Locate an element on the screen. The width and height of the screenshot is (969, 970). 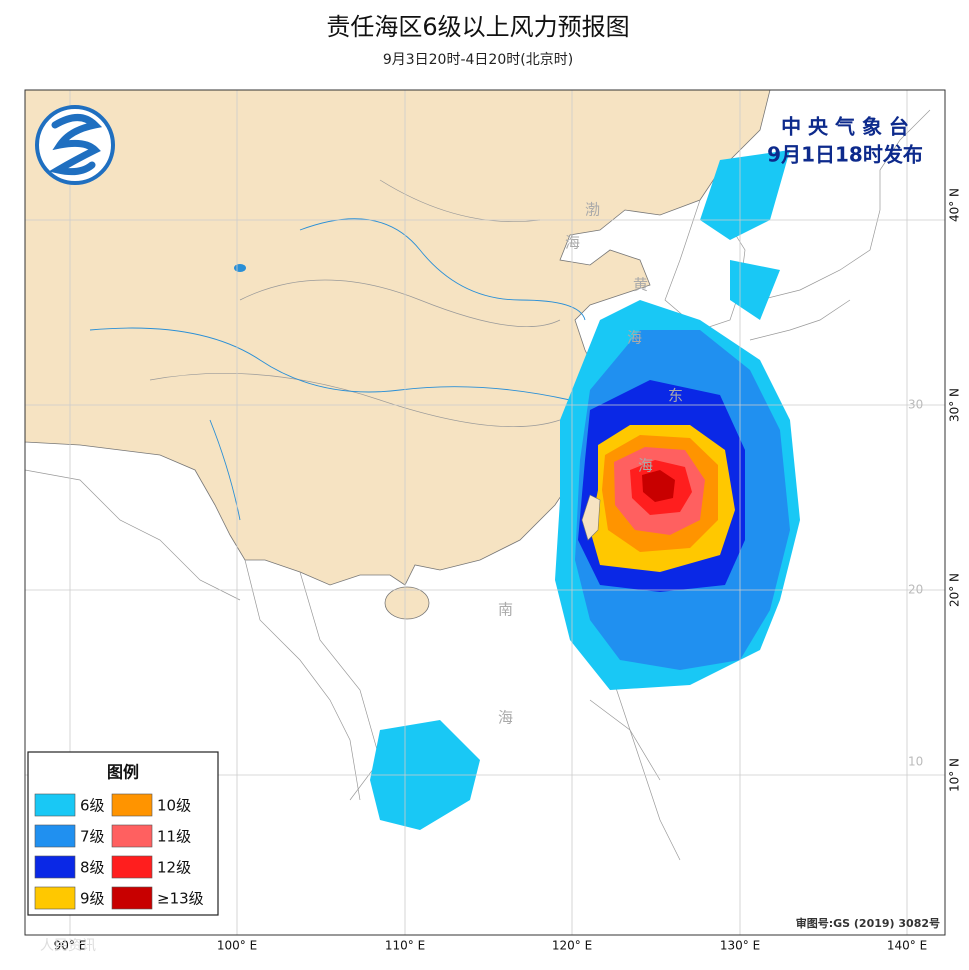
lat-label: 20° N is located at coordinates (955, 590).